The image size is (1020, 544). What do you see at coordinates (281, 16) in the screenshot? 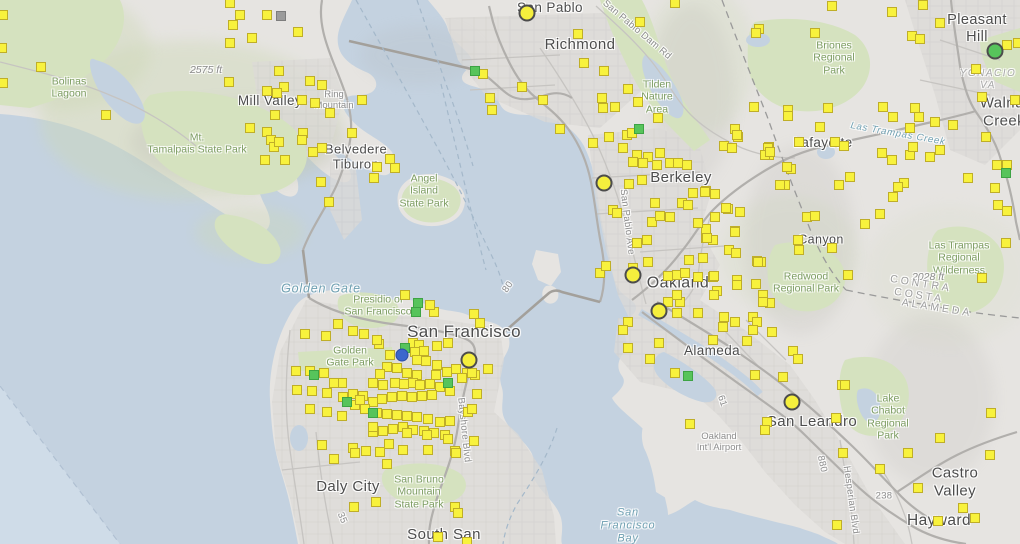
I see `site-marker-gray-square` at bounding box center [281, 16].